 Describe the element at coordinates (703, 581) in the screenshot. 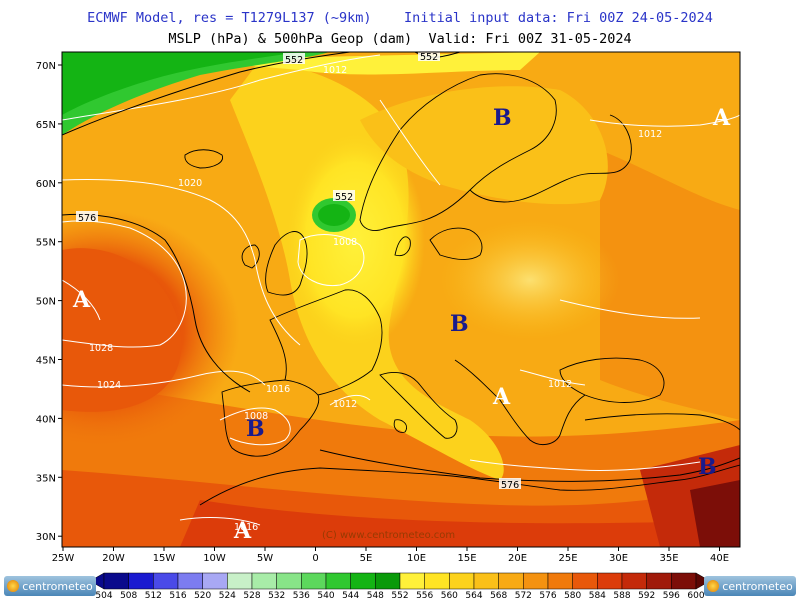

I see `legend-arrow-high` at that location.